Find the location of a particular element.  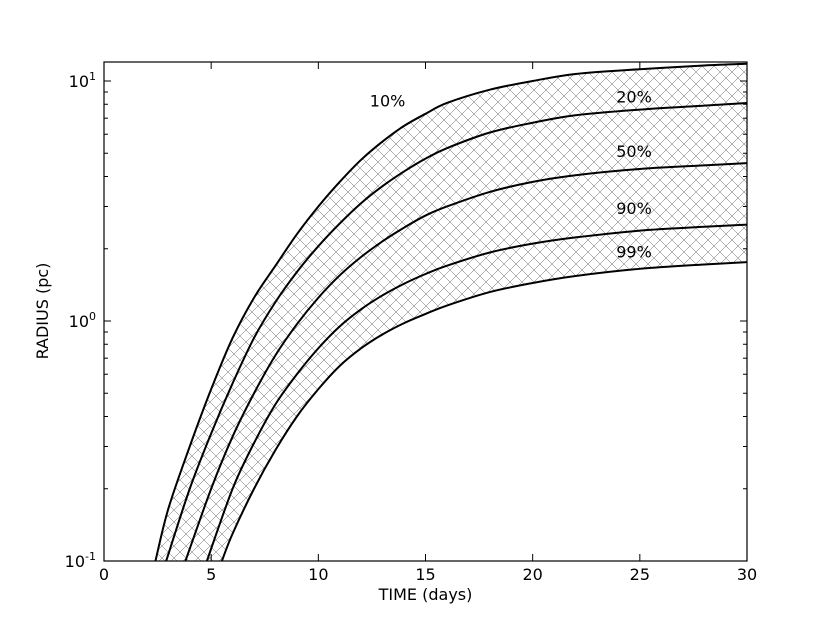

x-tick-label: 5 is located at coordinates (211, 574).